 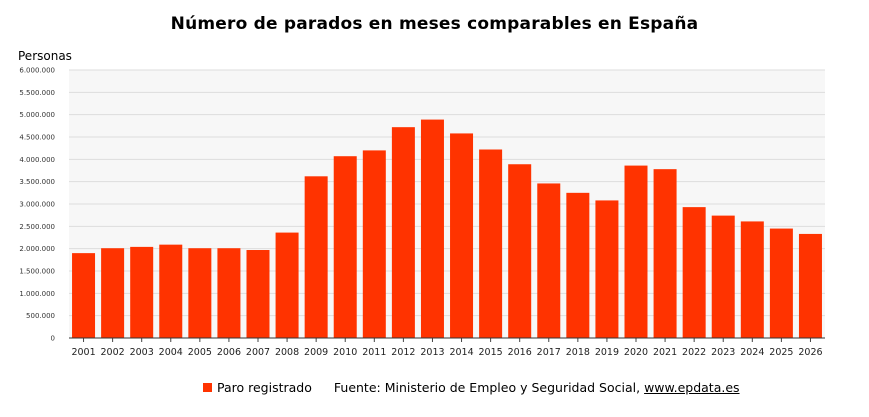 I want to click on x-tick-label: 2005, so click(x=200, y=352).